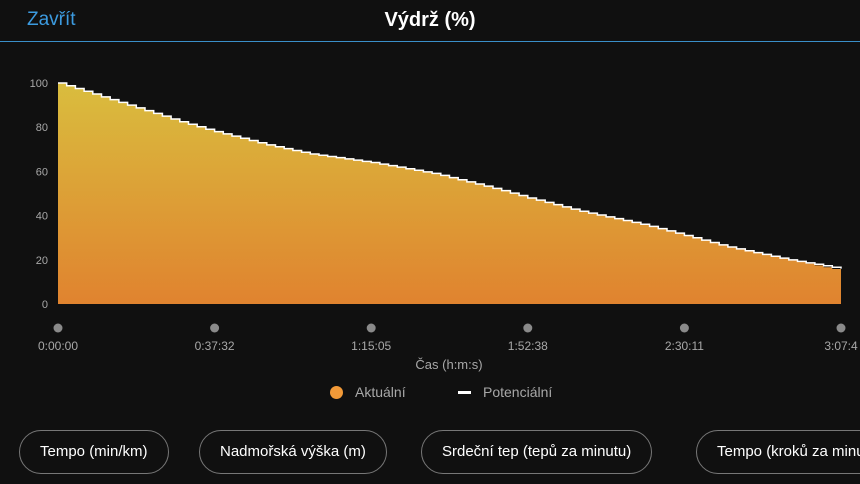 The width and height of the screenshot is (860, 484). Describe the element at coordinates (215, 346) in the screenshot. I see `x-tick-label-1: 0:37:32` at that location.